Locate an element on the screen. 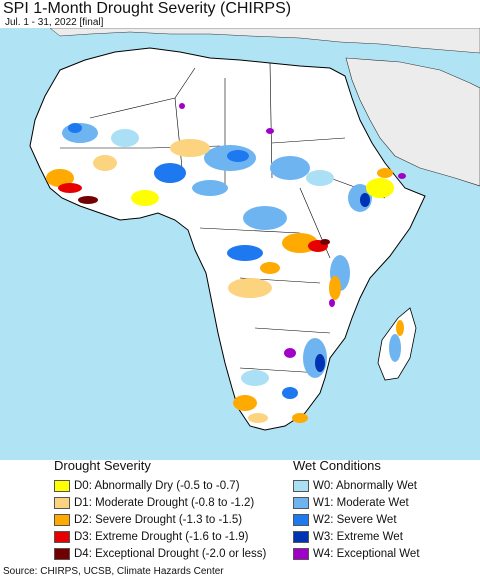 This screenshot has height=580, width=480. drought-legend-item: D4: Exceptional Drought (-2.0 or less) is located at coordinates (160, 554).